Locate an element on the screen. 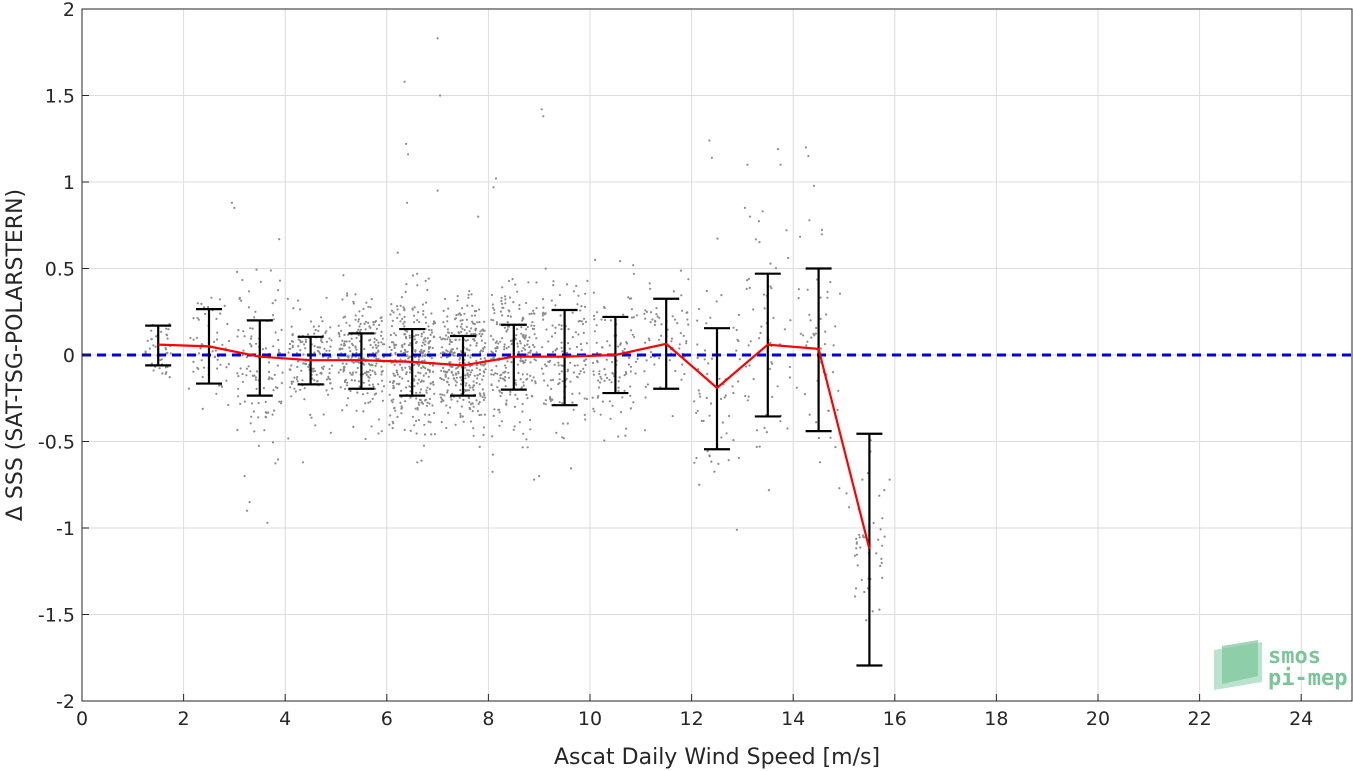 Image resolution: width=1353 pixels, height=771 pixels. smos-pi-mep-logo: smos pi-mep is located at coordinates (1280, 665).